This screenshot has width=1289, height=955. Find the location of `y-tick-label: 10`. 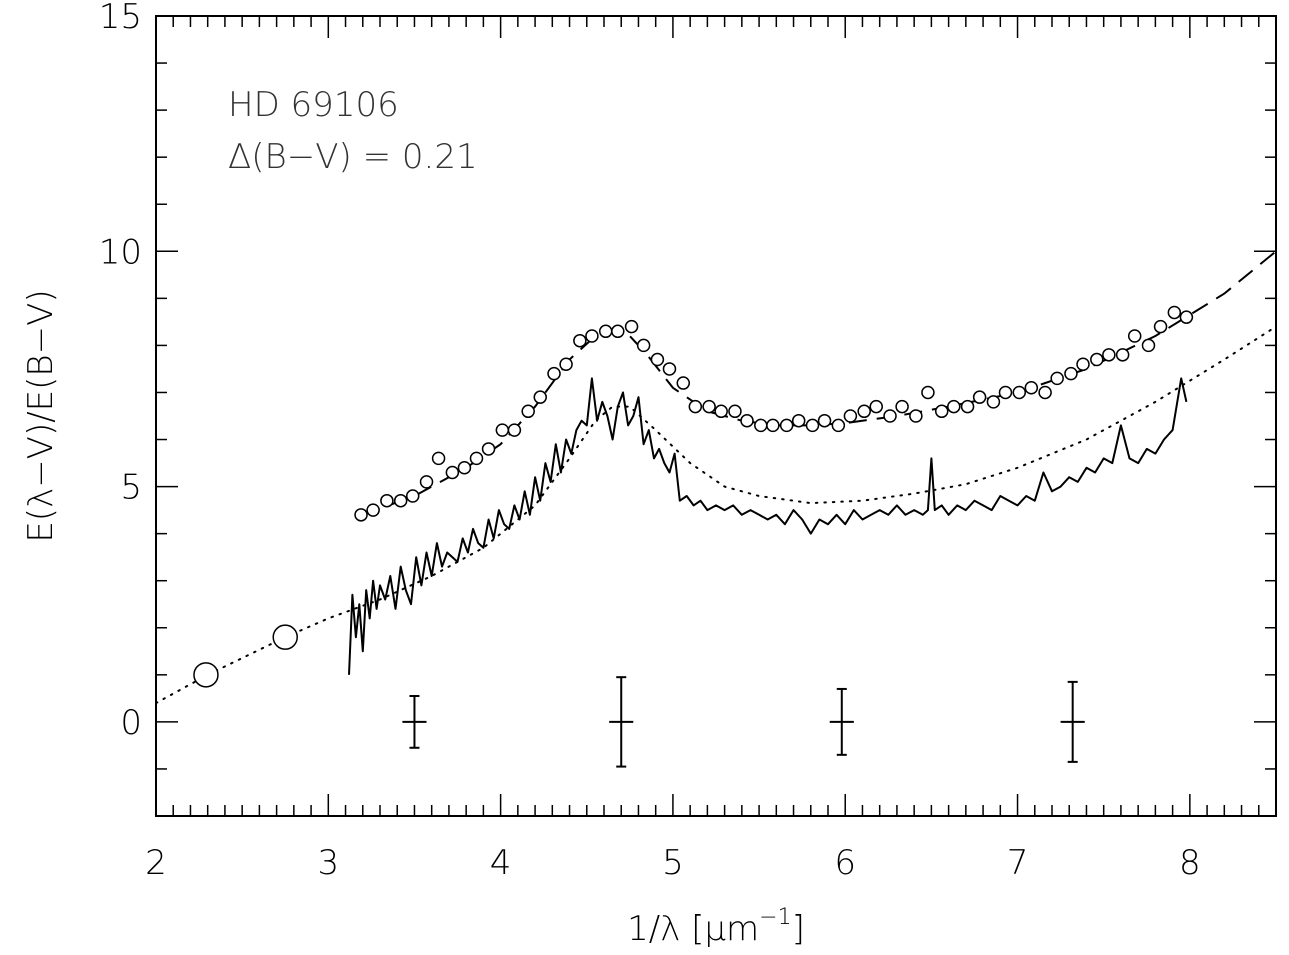

y-tick-label: 10 is located at coordinates (120, 252).